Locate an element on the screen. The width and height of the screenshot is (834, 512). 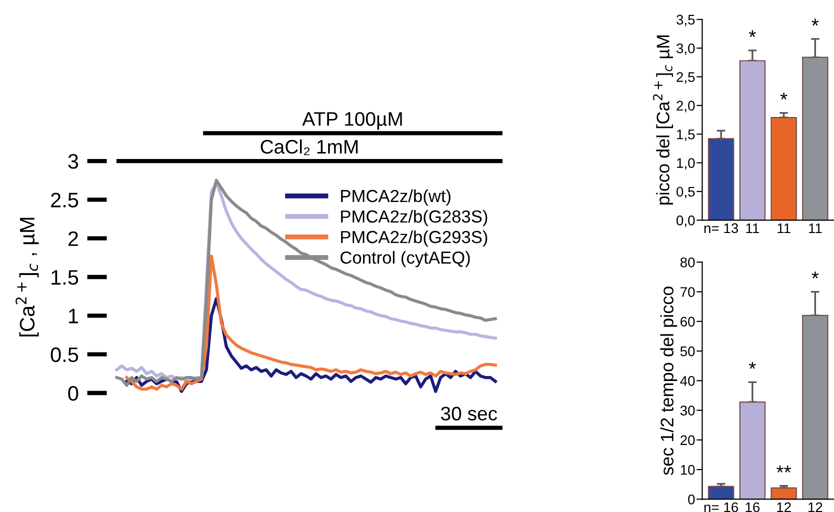
y-axis-title: [Ca$^{2+}$]$_{c}$ , µM is located at coordinates (27, 277).